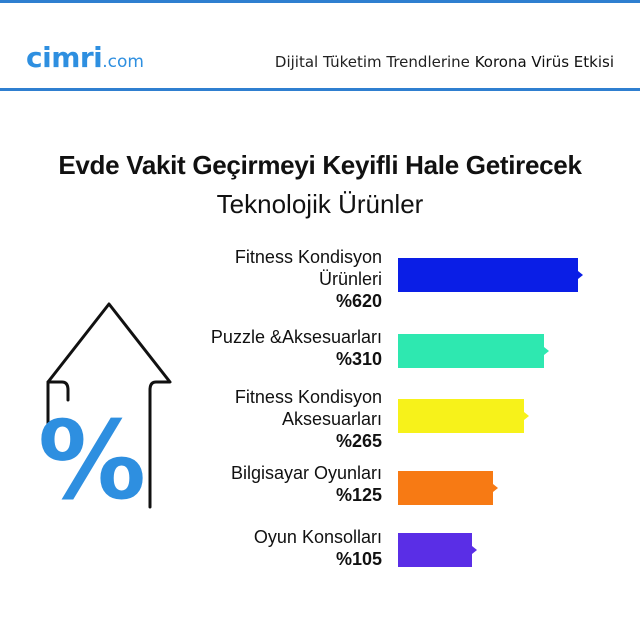 The width and height of the screenshot is (640, 637). I want to click on category-label: Fitness Kondisyon Aksesuarları %265, so click(308, 419).